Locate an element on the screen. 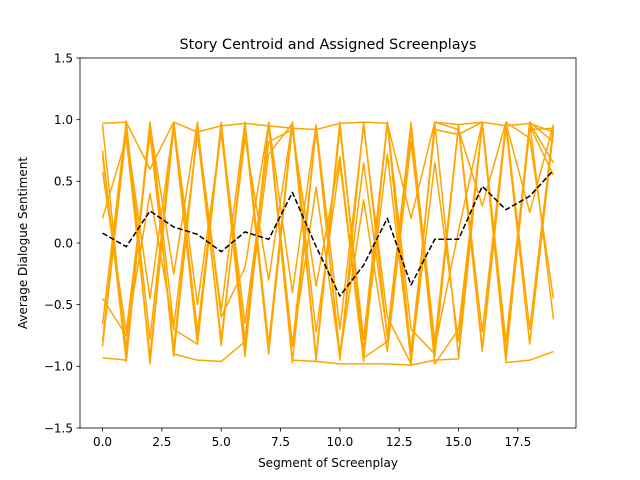 The width and height of the screenshot is (640, 480). x-axis-label: Segment of Screenplay is located at coordinates (328, 463).